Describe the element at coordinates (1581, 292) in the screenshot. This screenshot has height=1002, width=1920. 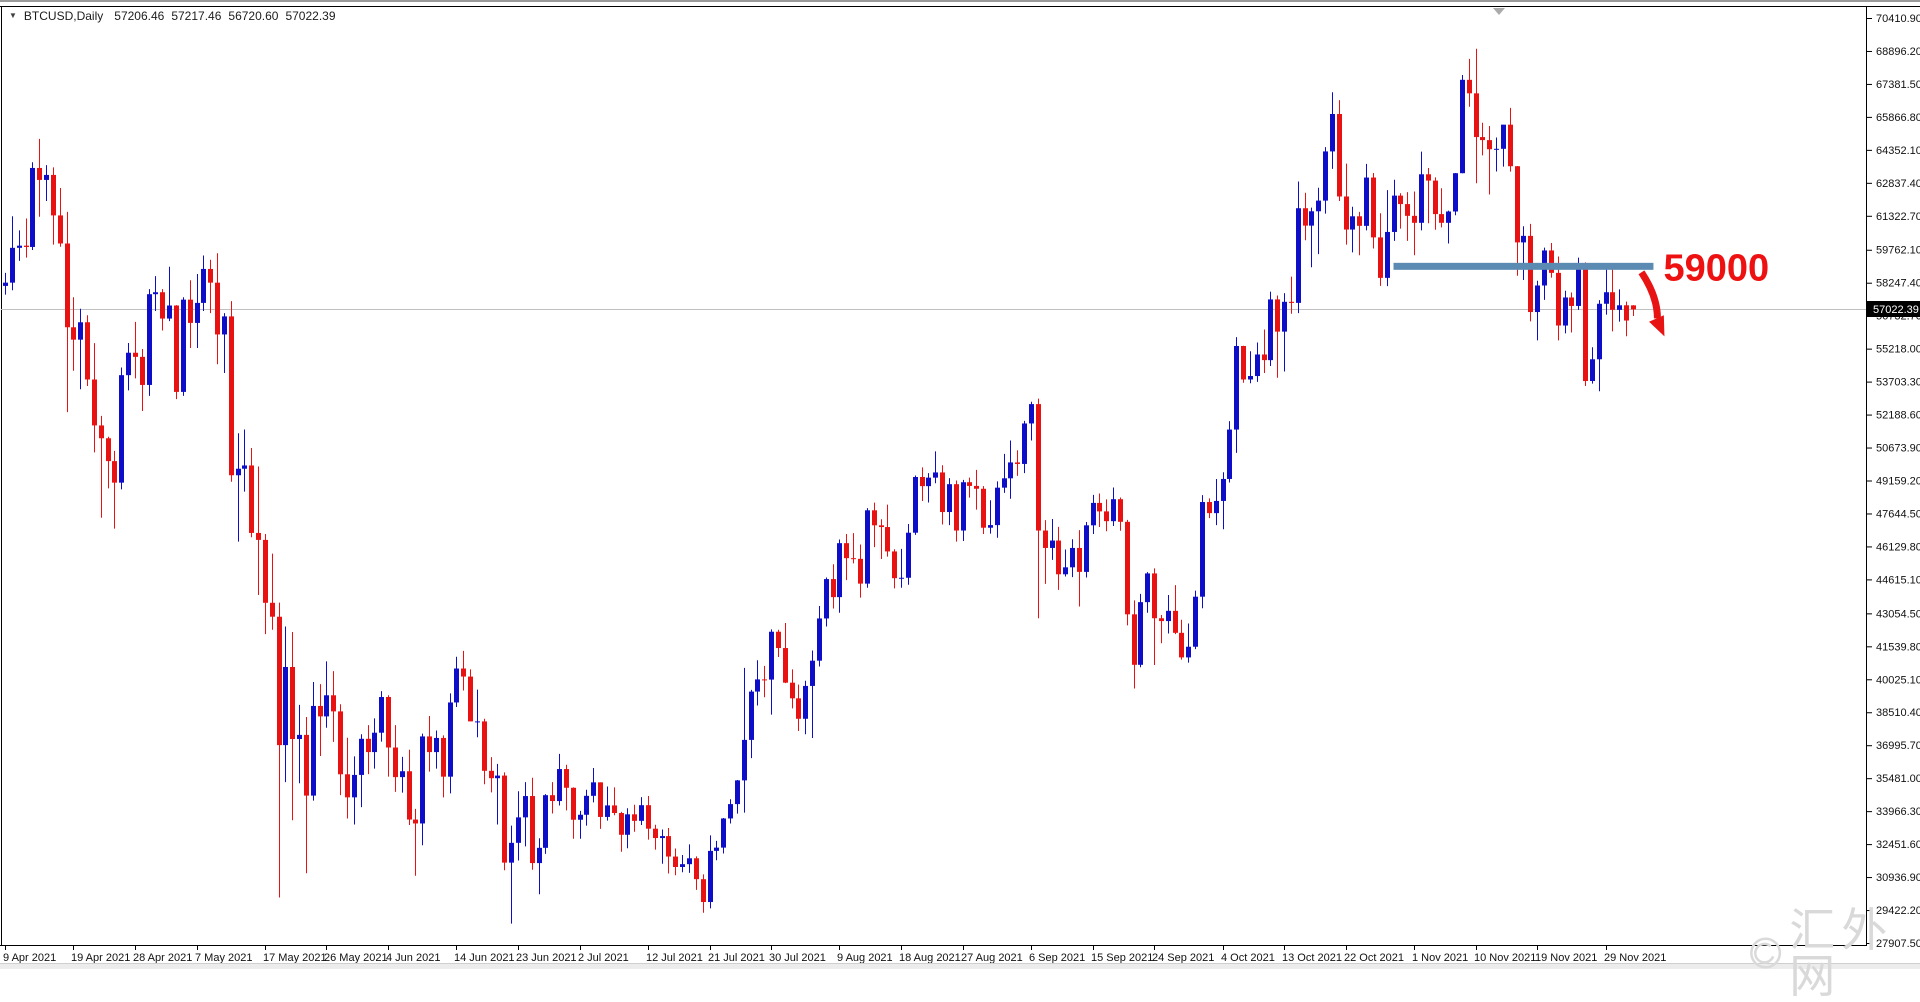
I see `annotation-layer: 59000` at that location.